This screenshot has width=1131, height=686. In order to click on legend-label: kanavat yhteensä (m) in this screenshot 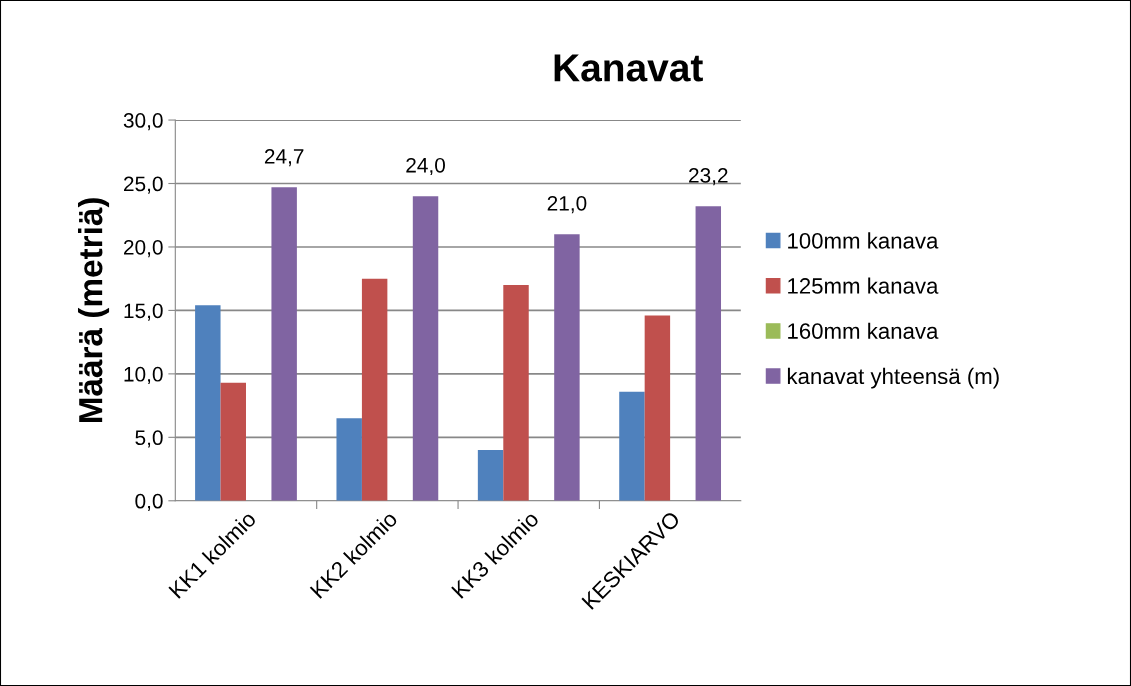, I will do `click(893, 378)`.